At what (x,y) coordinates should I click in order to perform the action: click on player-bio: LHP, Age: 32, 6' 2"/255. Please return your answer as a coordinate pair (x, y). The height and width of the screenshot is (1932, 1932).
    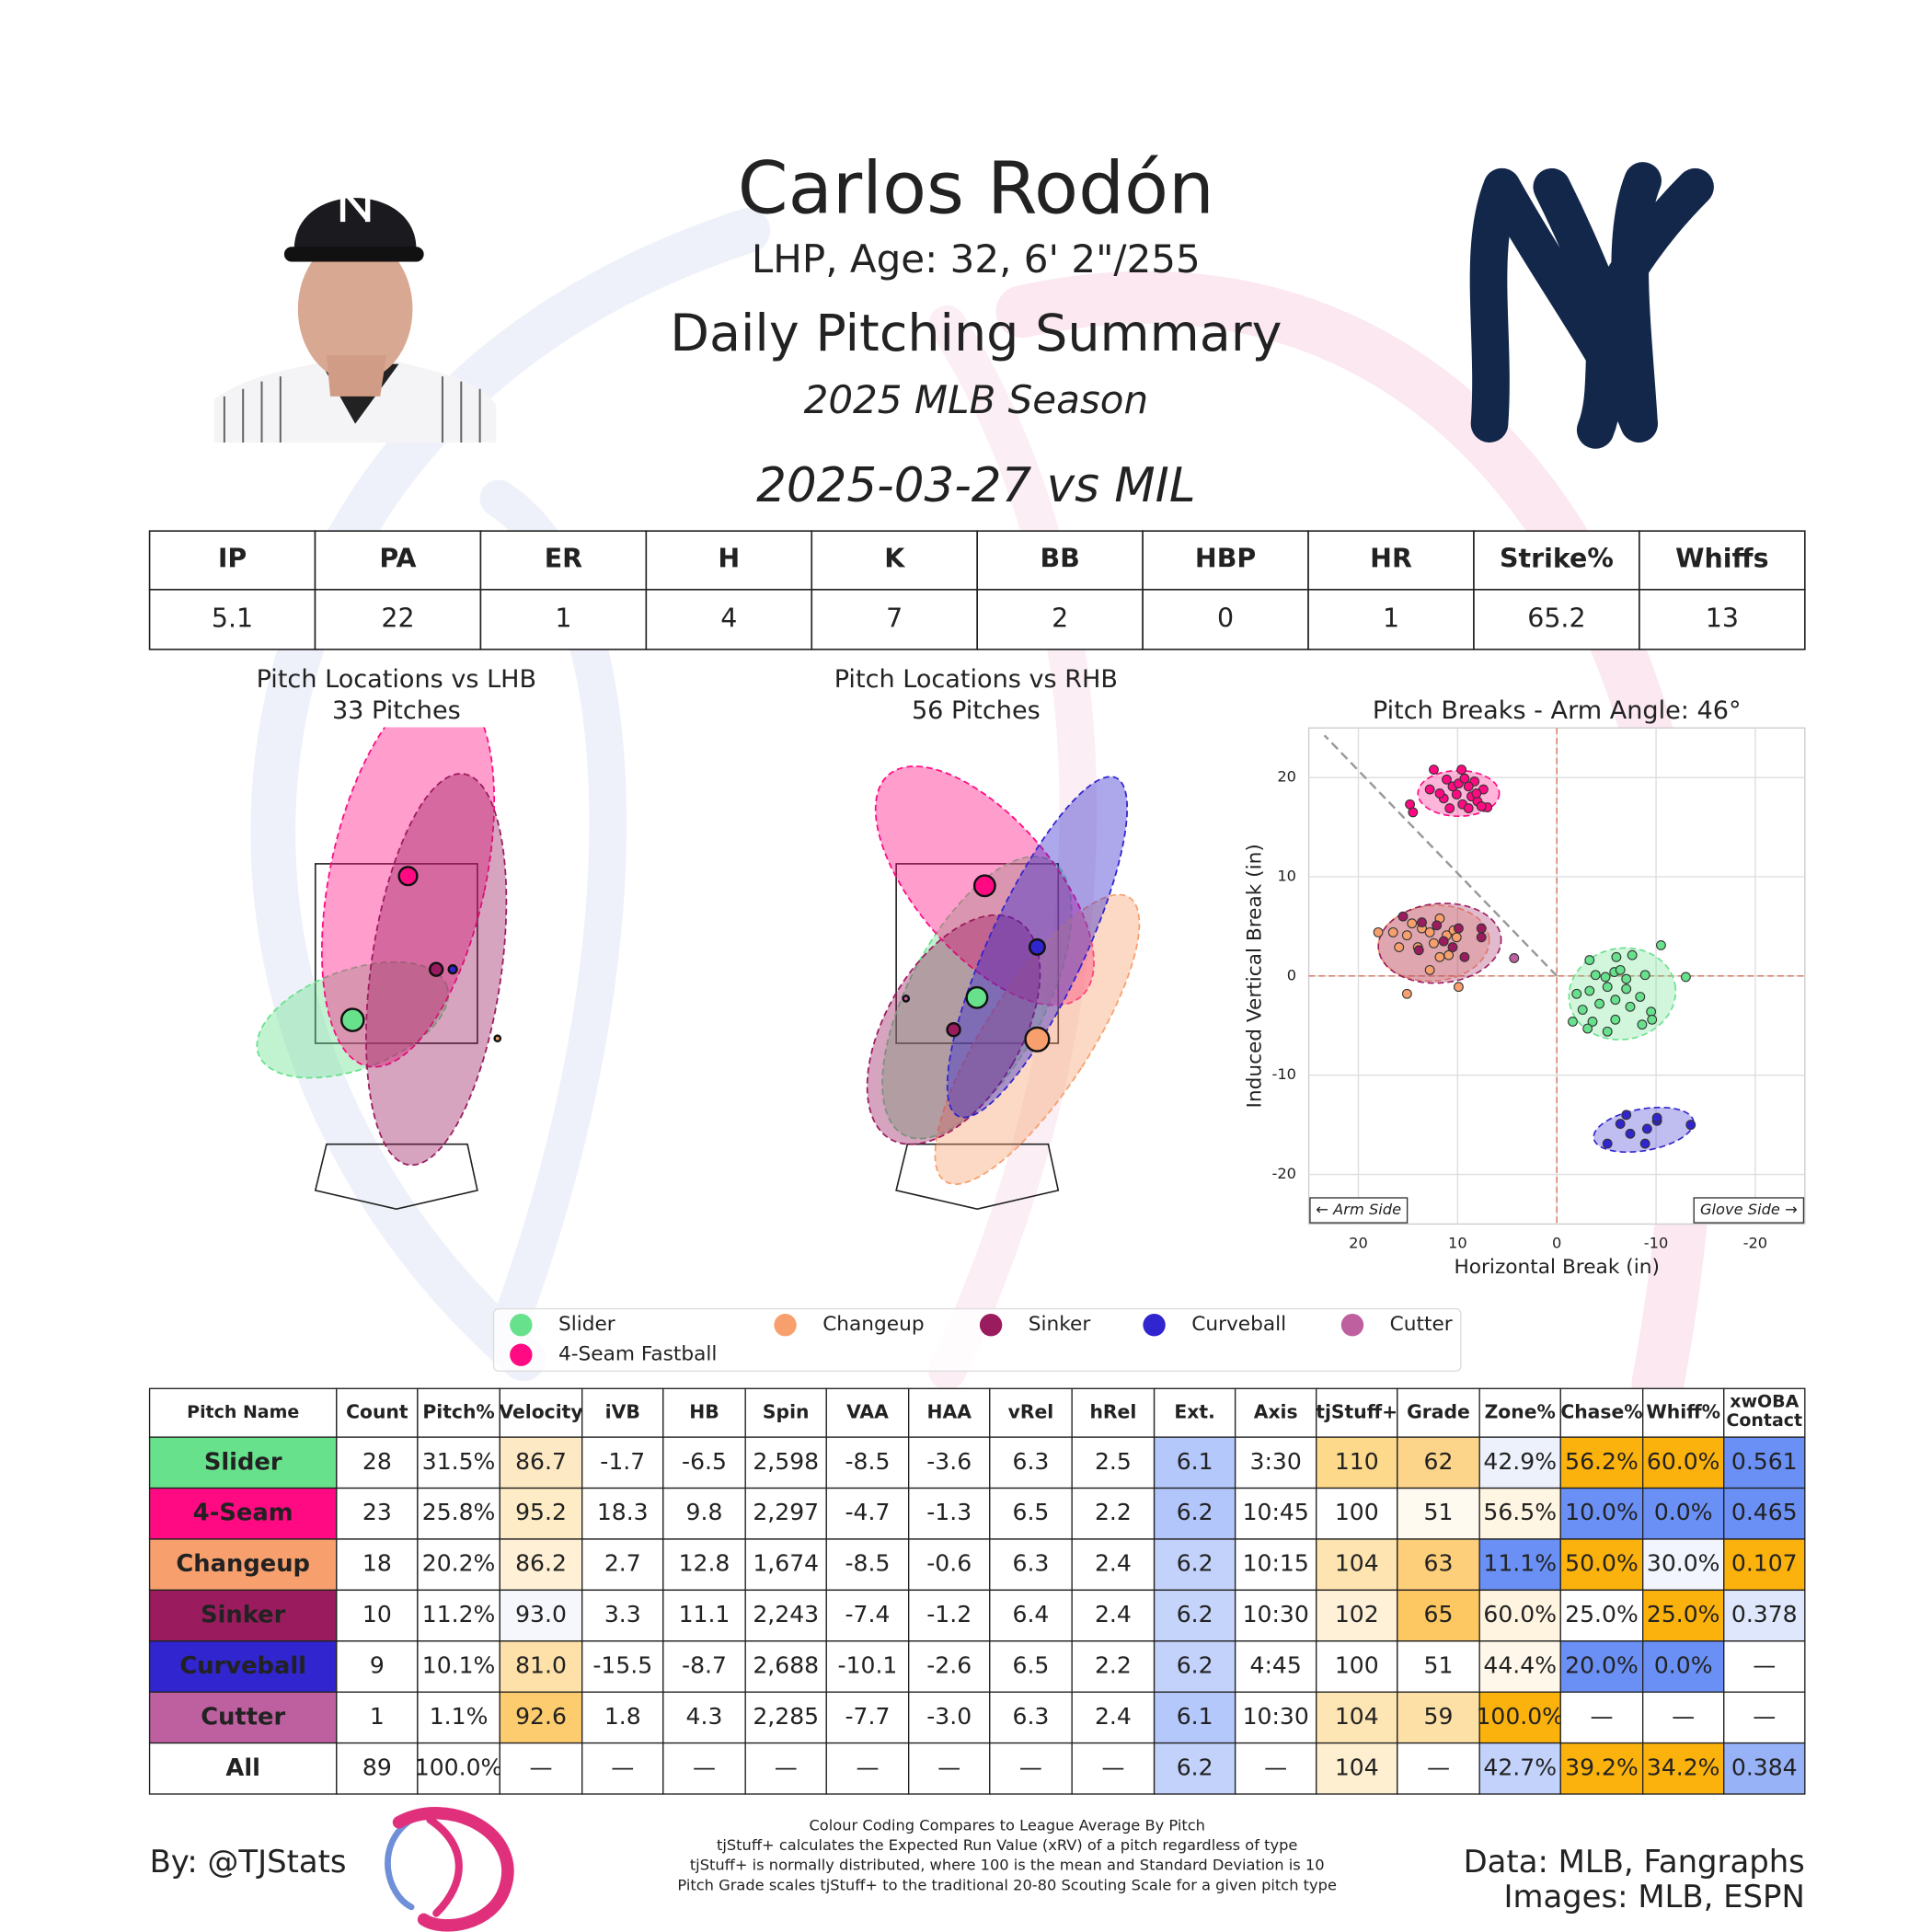
    Looking at the image, I should click on (976, 259).